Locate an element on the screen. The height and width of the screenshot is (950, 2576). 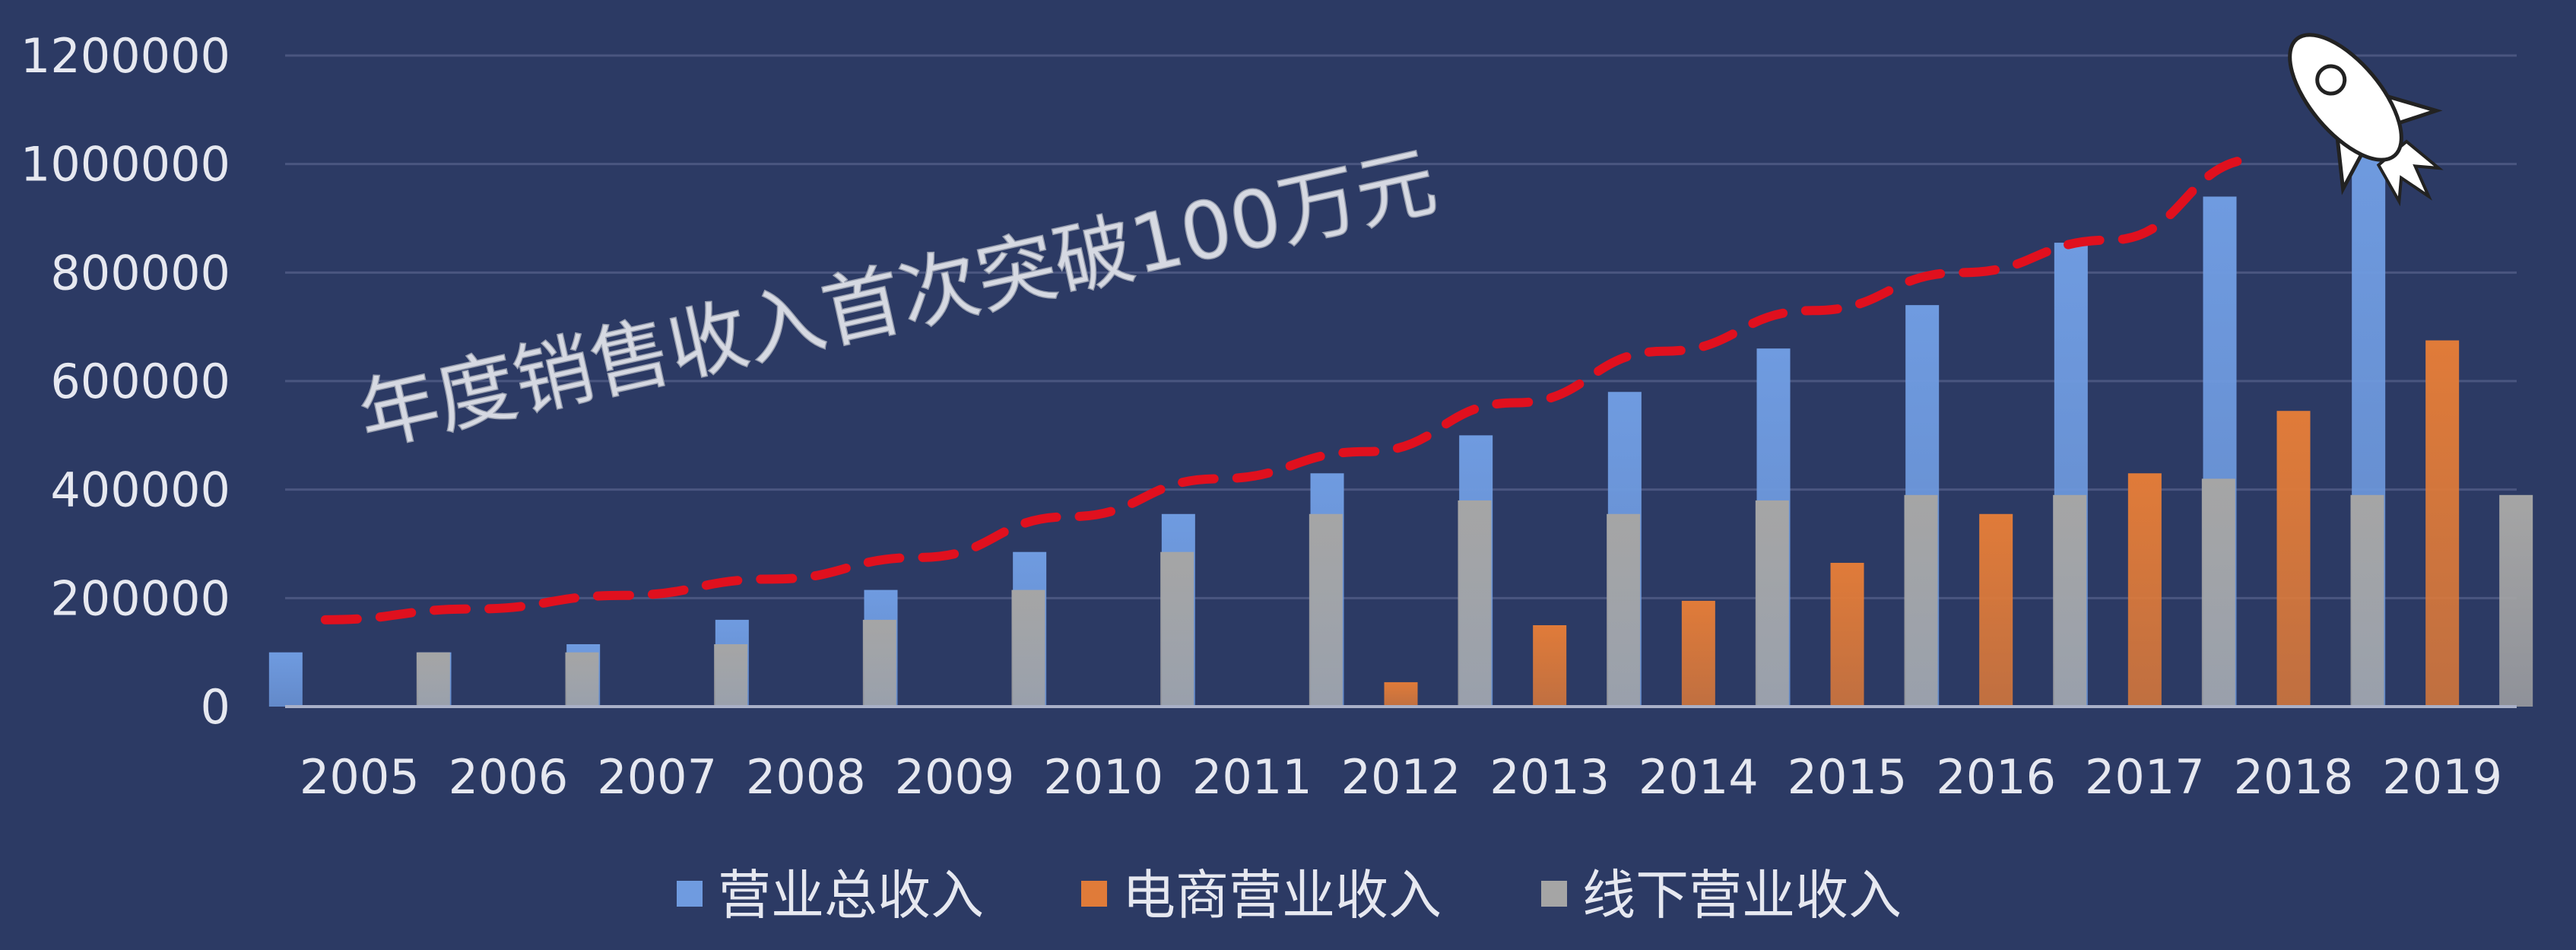
rocket-window is located at coordinates (2331, 80).